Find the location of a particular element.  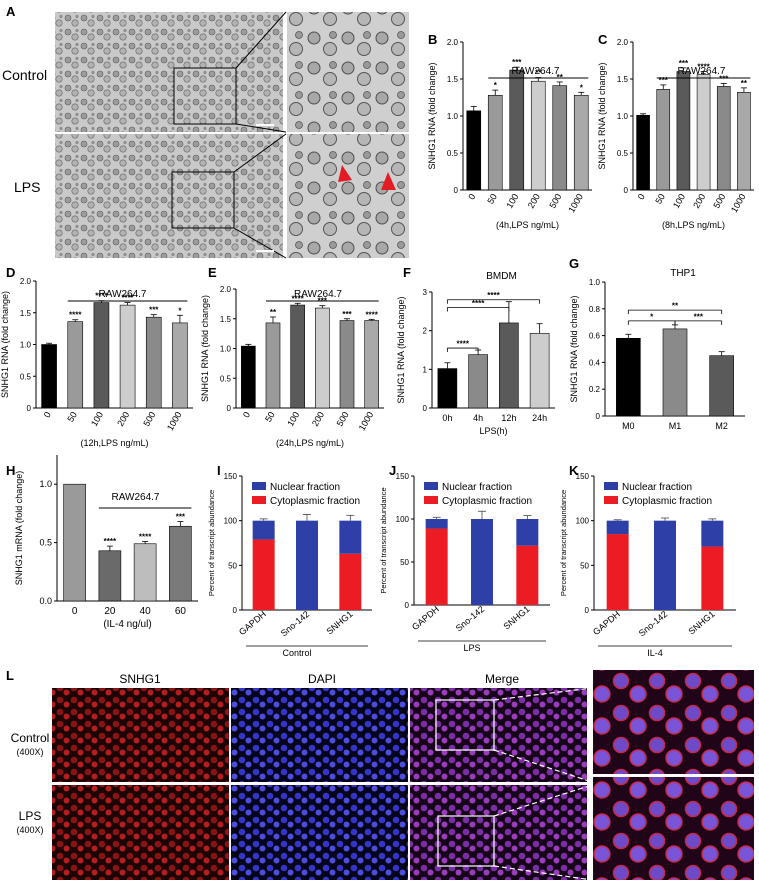

zoom-box-merge-lps is located at coordinates (466, 841).